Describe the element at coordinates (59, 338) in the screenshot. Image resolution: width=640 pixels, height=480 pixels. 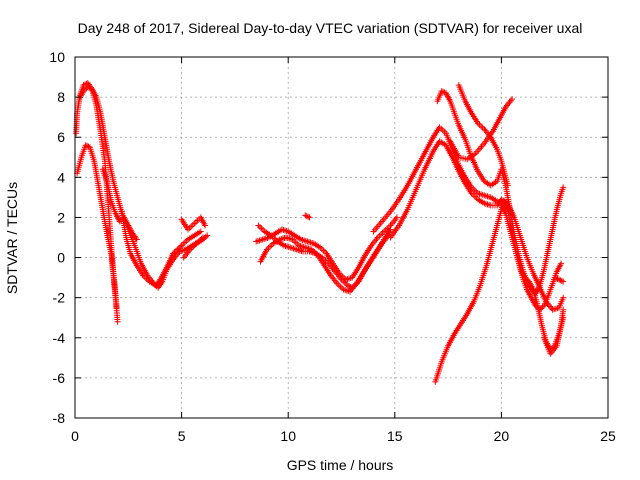
I see `y-tick-label: -4` at that location.